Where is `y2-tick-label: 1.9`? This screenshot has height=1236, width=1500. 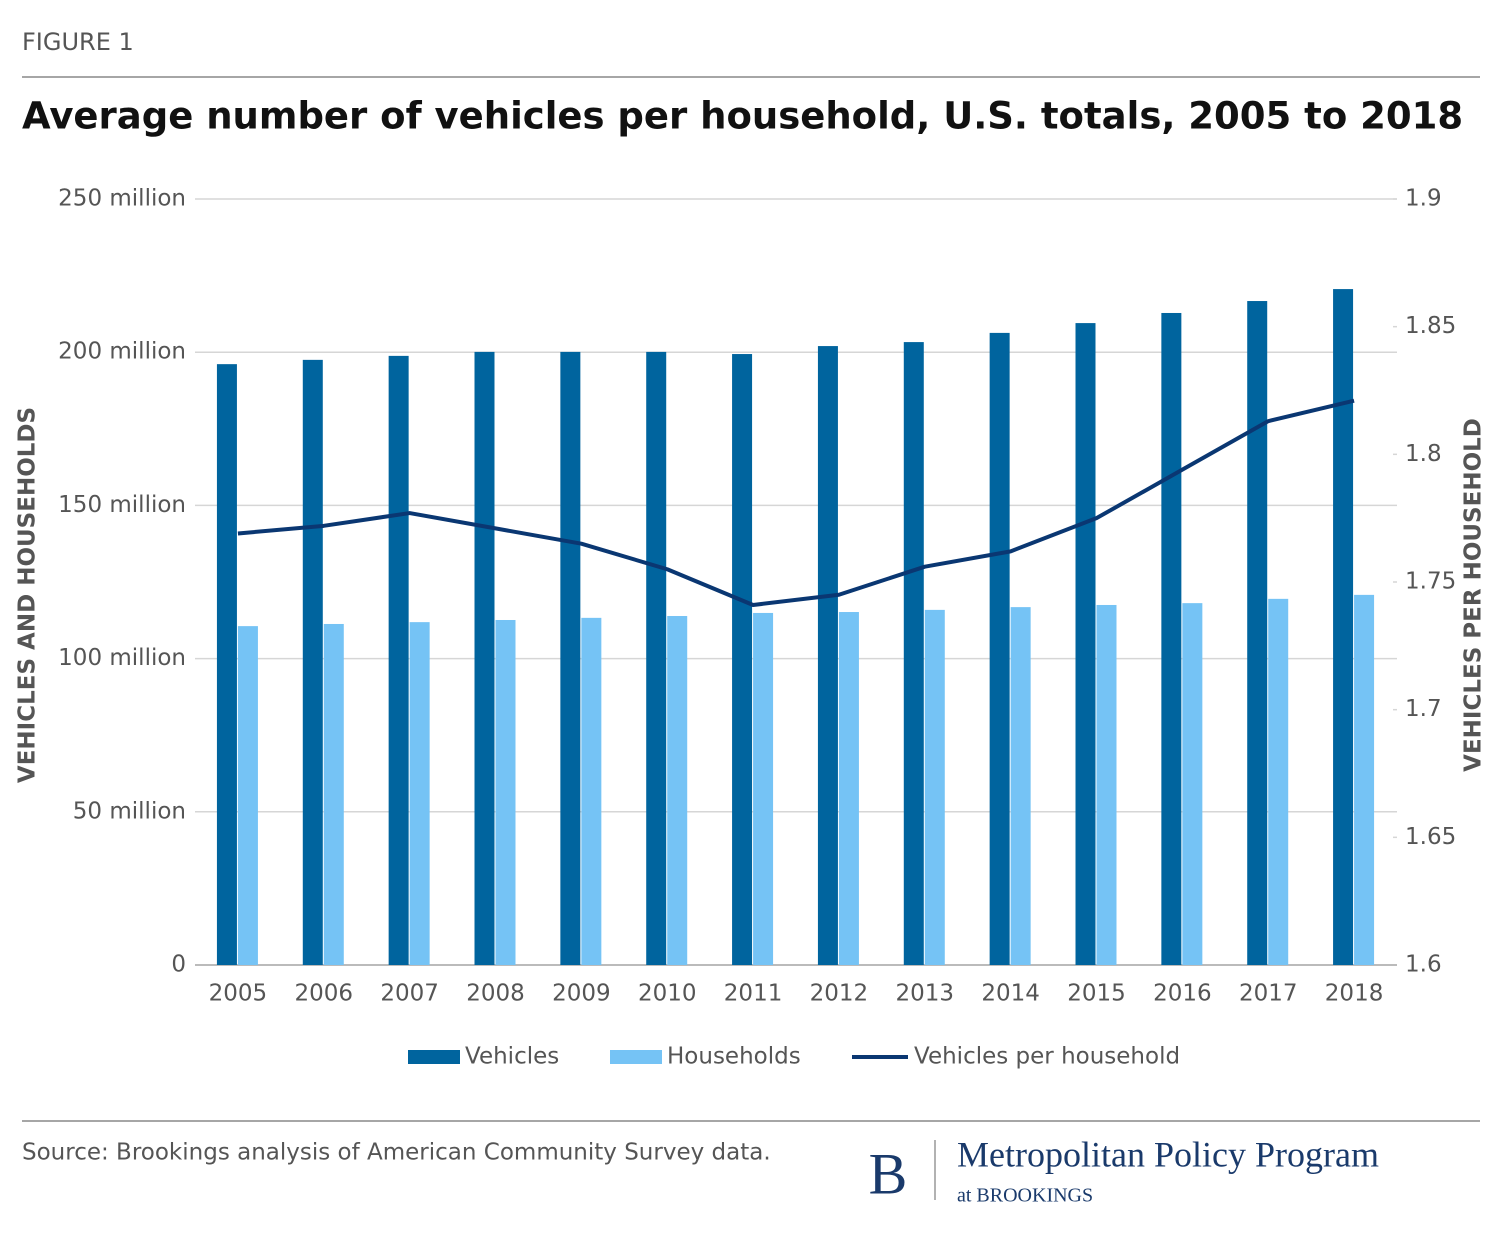
y2-tick-label: 1.9 is located at coordinates (1423, 199).